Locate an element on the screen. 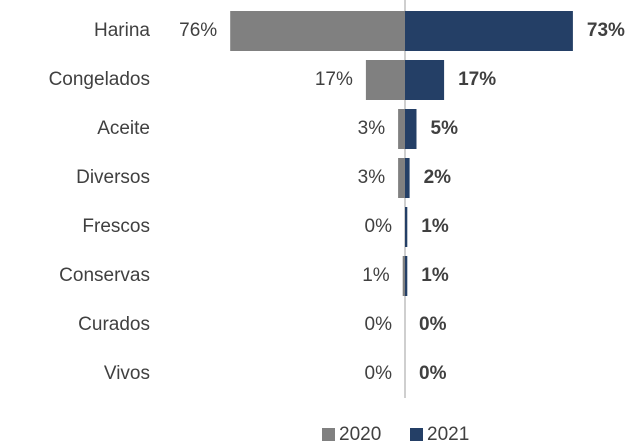 Image resolution: width=642 pixels, height=443 pixels. value-label: 76% is located at coordinates (198, 30).